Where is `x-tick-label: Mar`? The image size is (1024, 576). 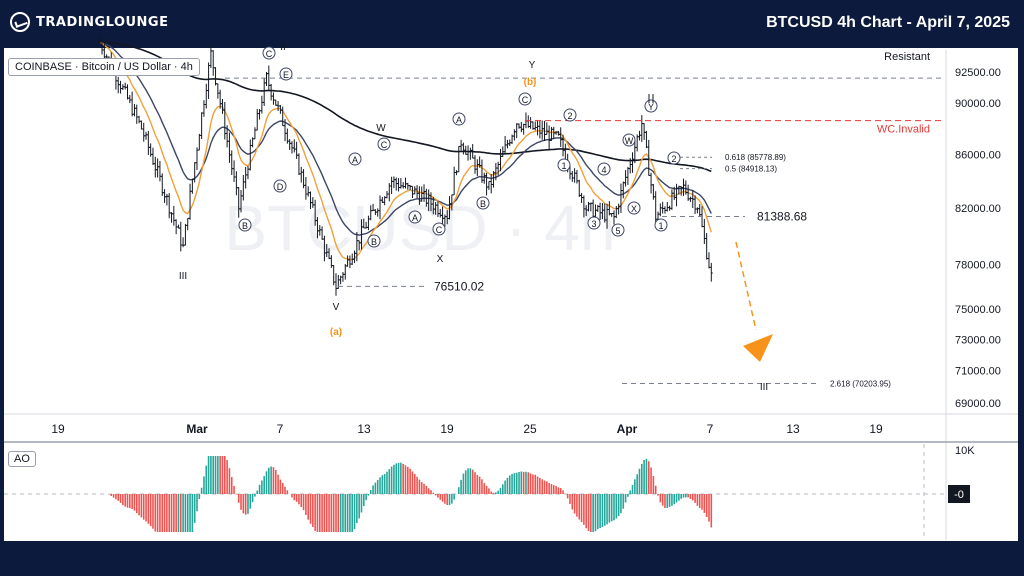
x-tick-label: Mar is located at coordinates (197, 429).